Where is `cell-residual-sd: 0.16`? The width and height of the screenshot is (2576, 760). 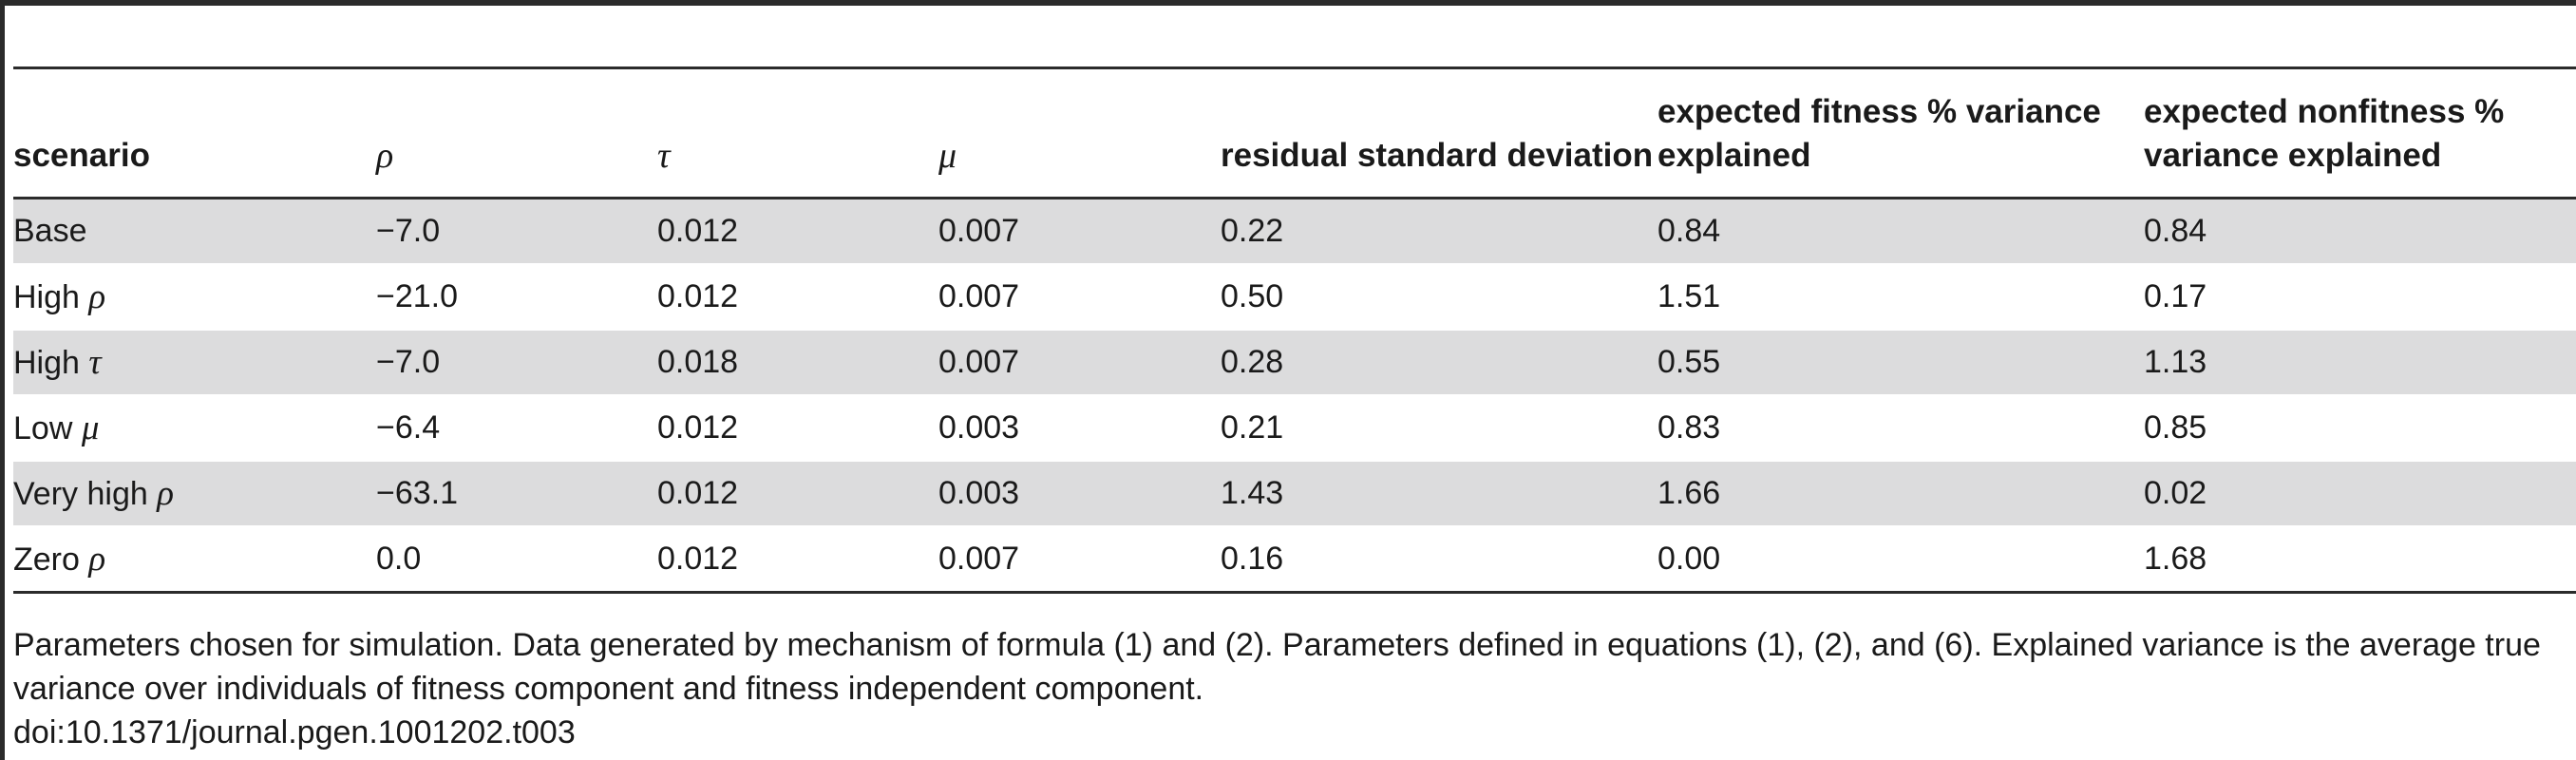
cell-residual-sd: 0.16 is located at coordinates (1252, 559).